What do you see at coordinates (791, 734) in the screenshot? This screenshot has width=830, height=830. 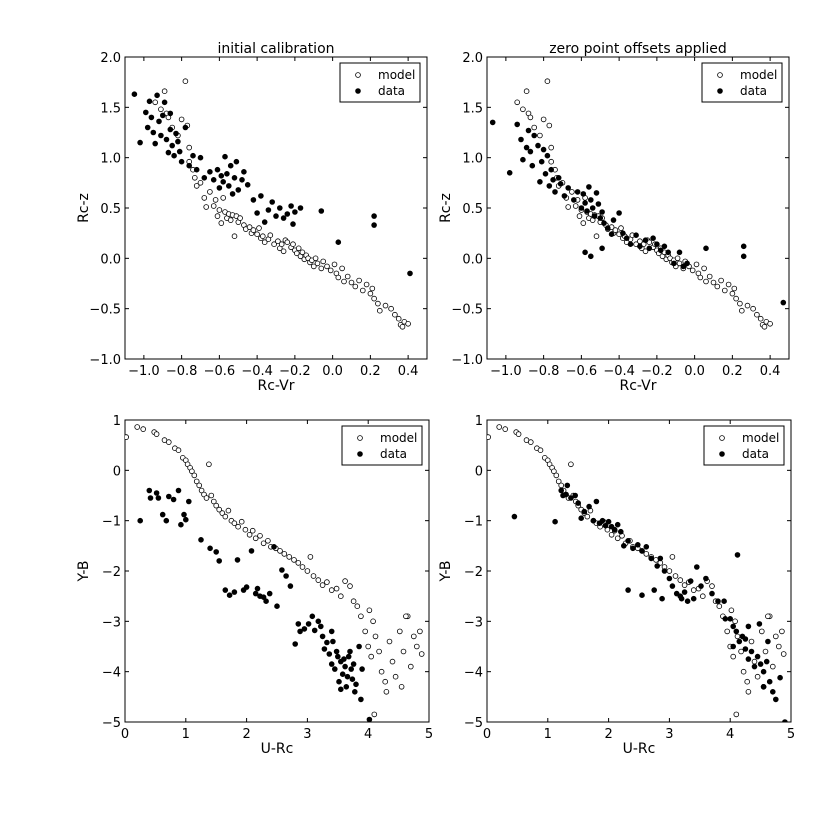 I see `x-tick-label: 5` at bounding box center [791, 734].